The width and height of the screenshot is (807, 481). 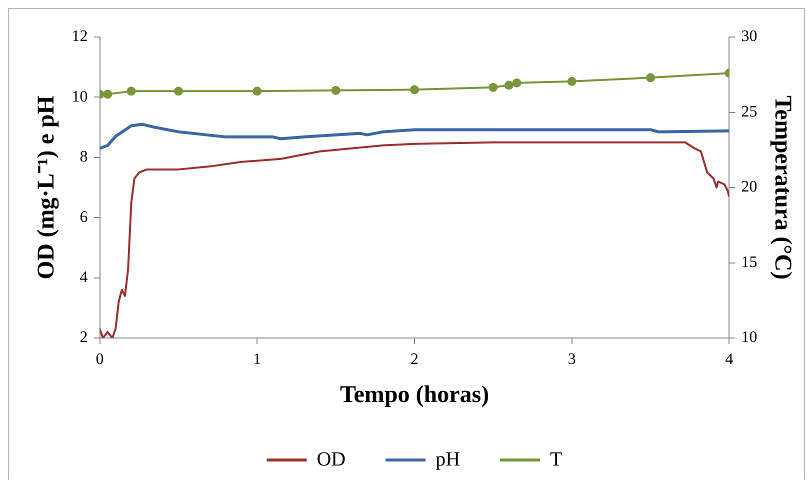 What do you see at coordinates (749, 37) in the screenshot?
I see `y2-tick-label: 30` at bounding box center [749, 37].